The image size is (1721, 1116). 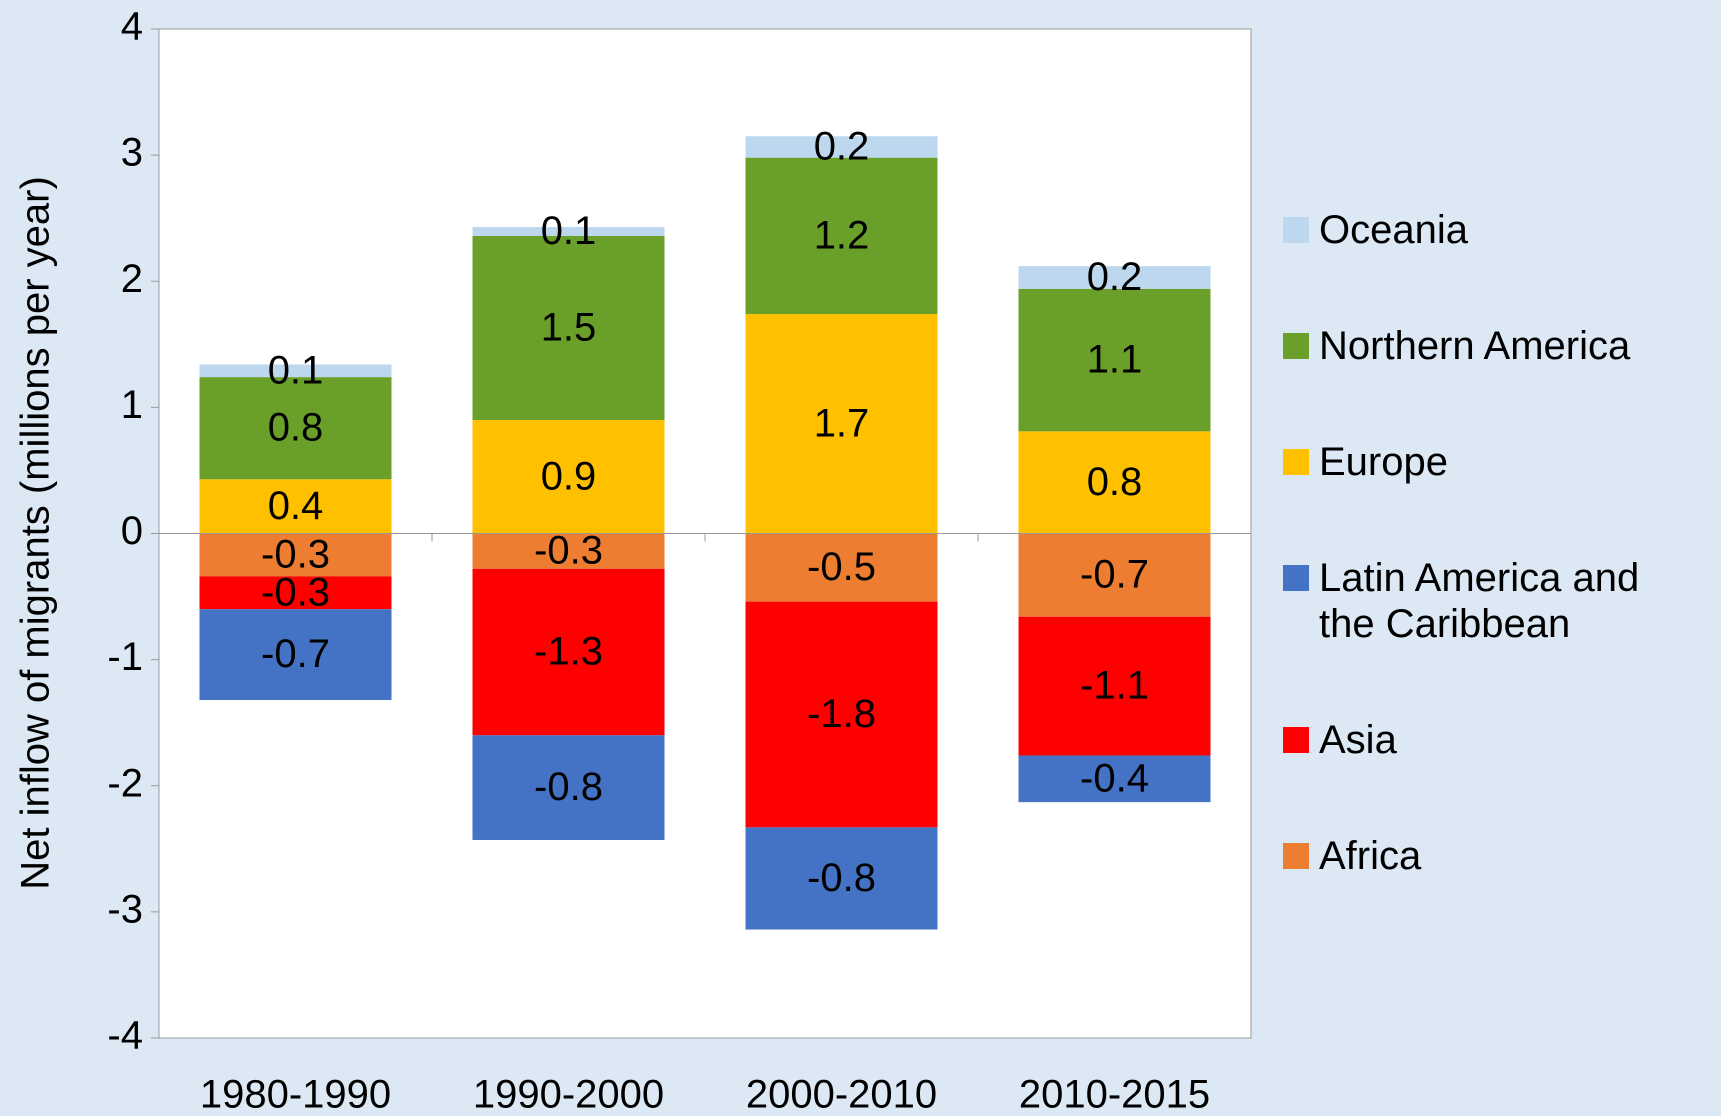 What do you see at coordinates (1370, 856) in the screenshot?
I see `legend-label: Africa` at bounding box center [1370, 856].